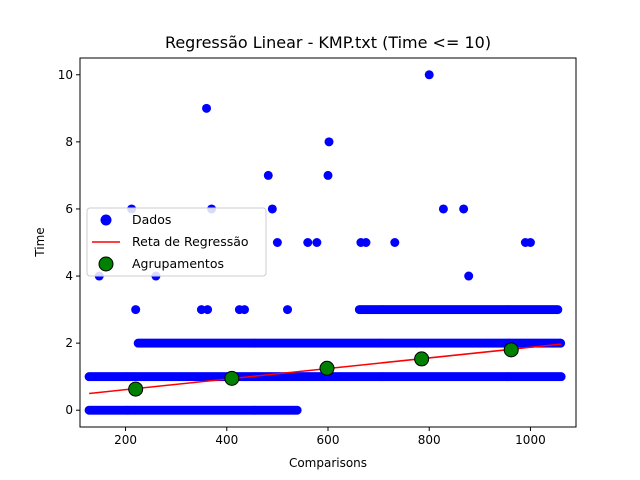  Describe the element at coordinates (328, 463) in the screenshot. I see `x-axis-label: Comparisons` at that location.